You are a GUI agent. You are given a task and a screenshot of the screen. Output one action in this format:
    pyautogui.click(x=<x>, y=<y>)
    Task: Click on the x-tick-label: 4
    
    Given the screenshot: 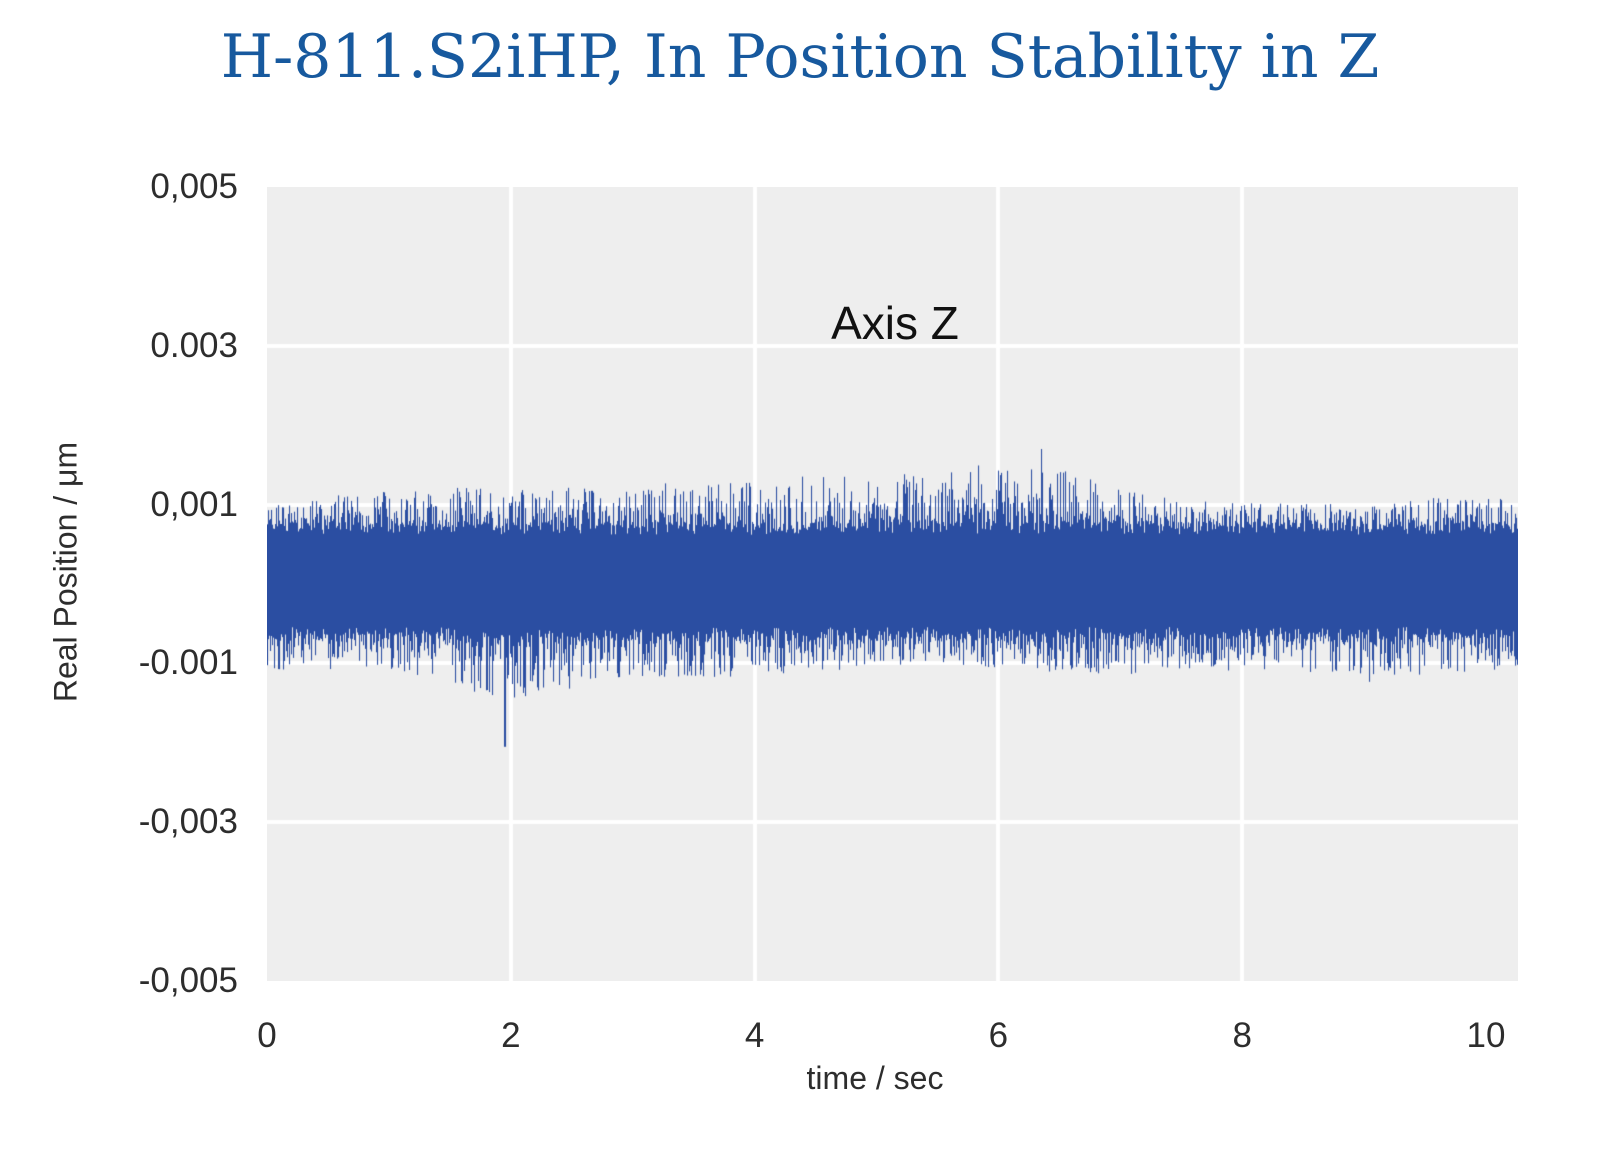 What is the action you would take?
    pyautogui.click(x=754, y=1035)
    